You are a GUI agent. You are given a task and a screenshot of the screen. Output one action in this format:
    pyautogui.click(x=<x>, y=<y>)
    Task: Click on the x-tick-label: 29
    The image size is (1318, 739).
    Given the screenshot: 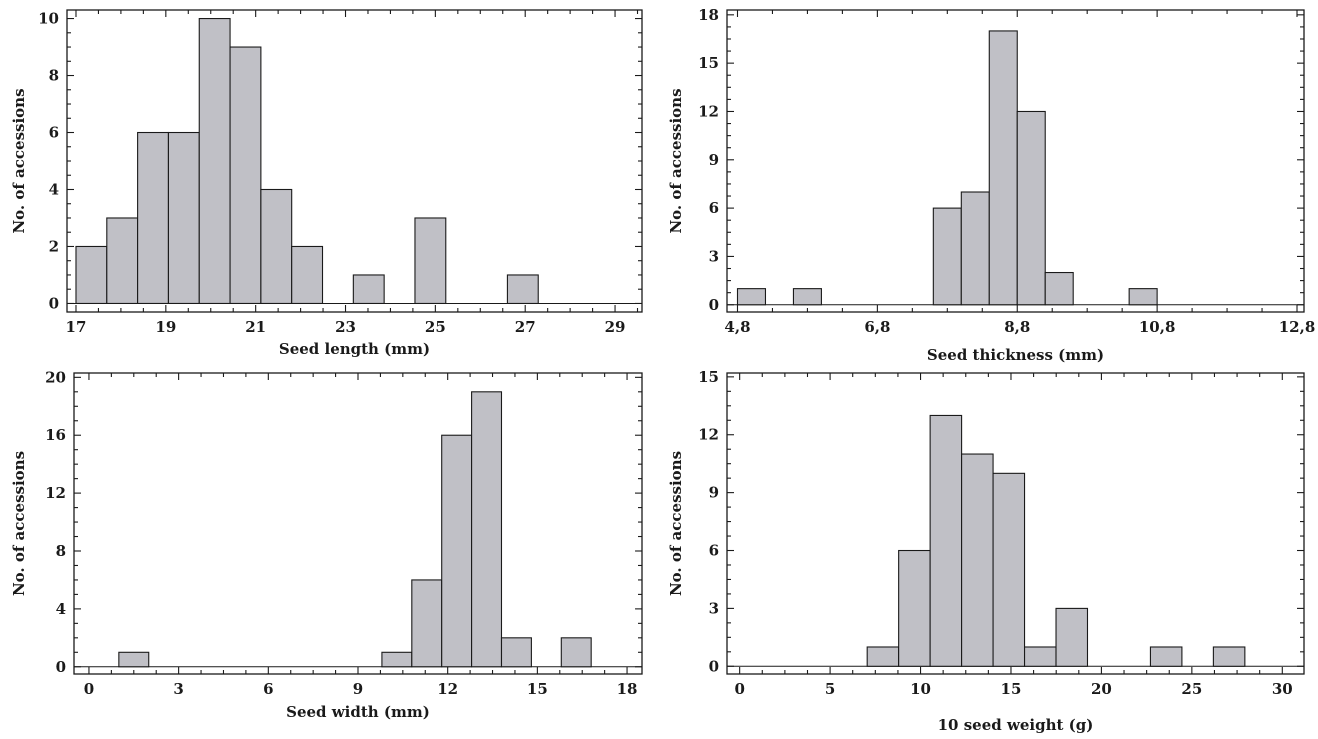 What is the action you would take?
    pyautogui.click(x=615, y=327)
    